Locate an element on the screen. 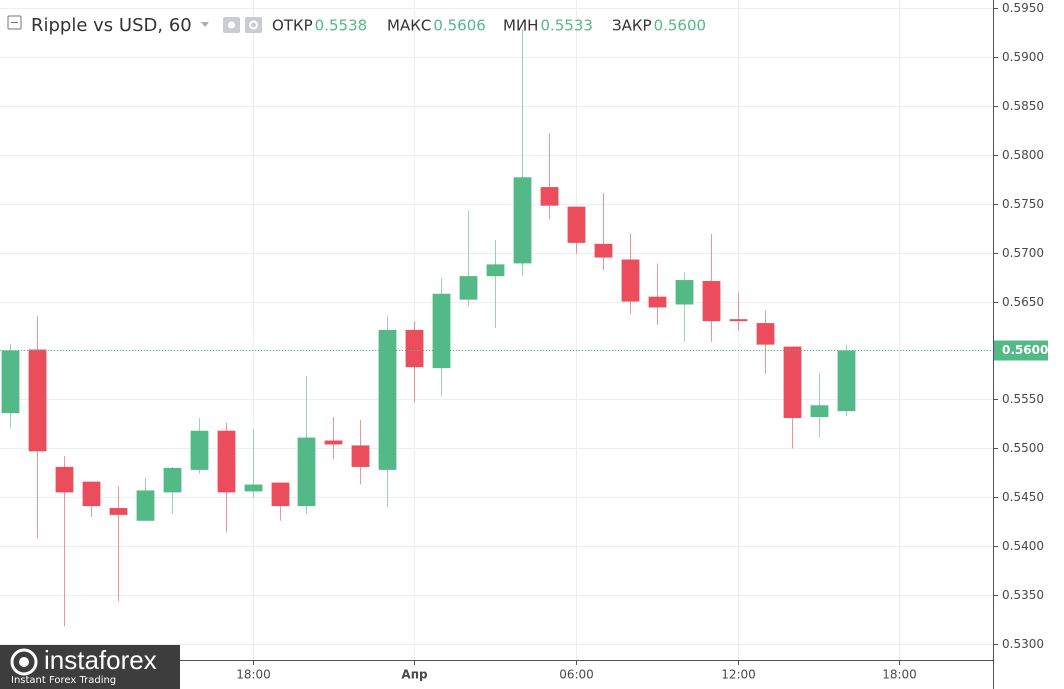 This screenshot has width=1064, height=689. ohlc-label: МАКС is located at coordinates (409, 26).